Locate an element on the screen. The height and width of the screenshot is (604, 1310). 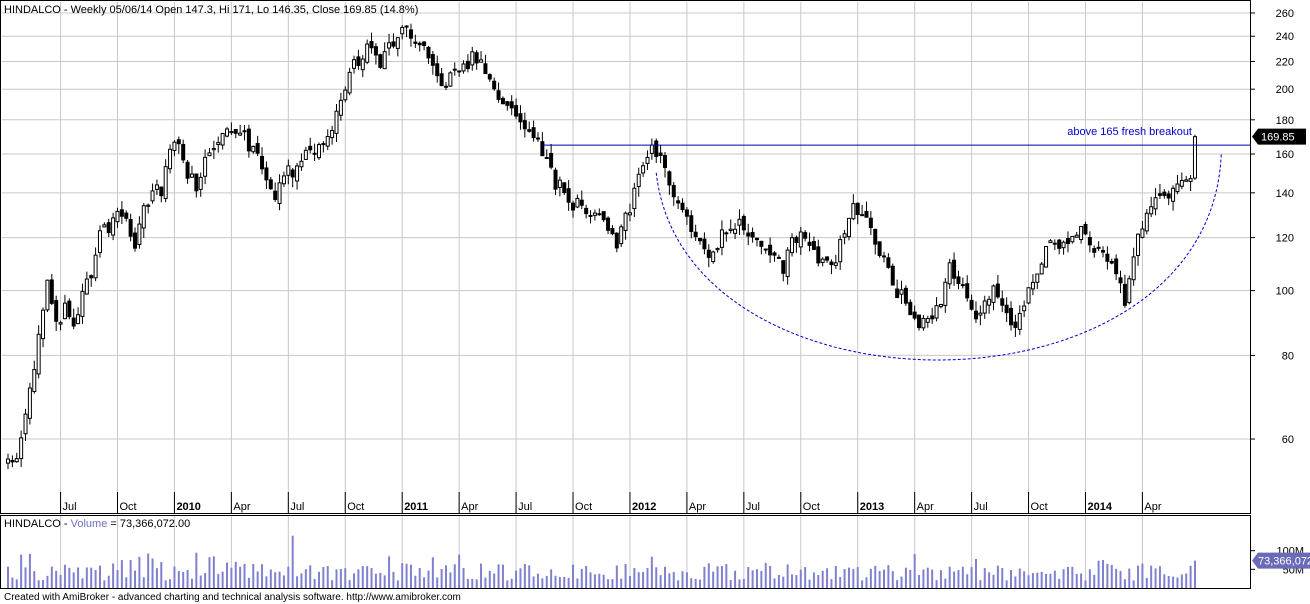
time-tick-label: Jul is located at coordinates (525, 507).